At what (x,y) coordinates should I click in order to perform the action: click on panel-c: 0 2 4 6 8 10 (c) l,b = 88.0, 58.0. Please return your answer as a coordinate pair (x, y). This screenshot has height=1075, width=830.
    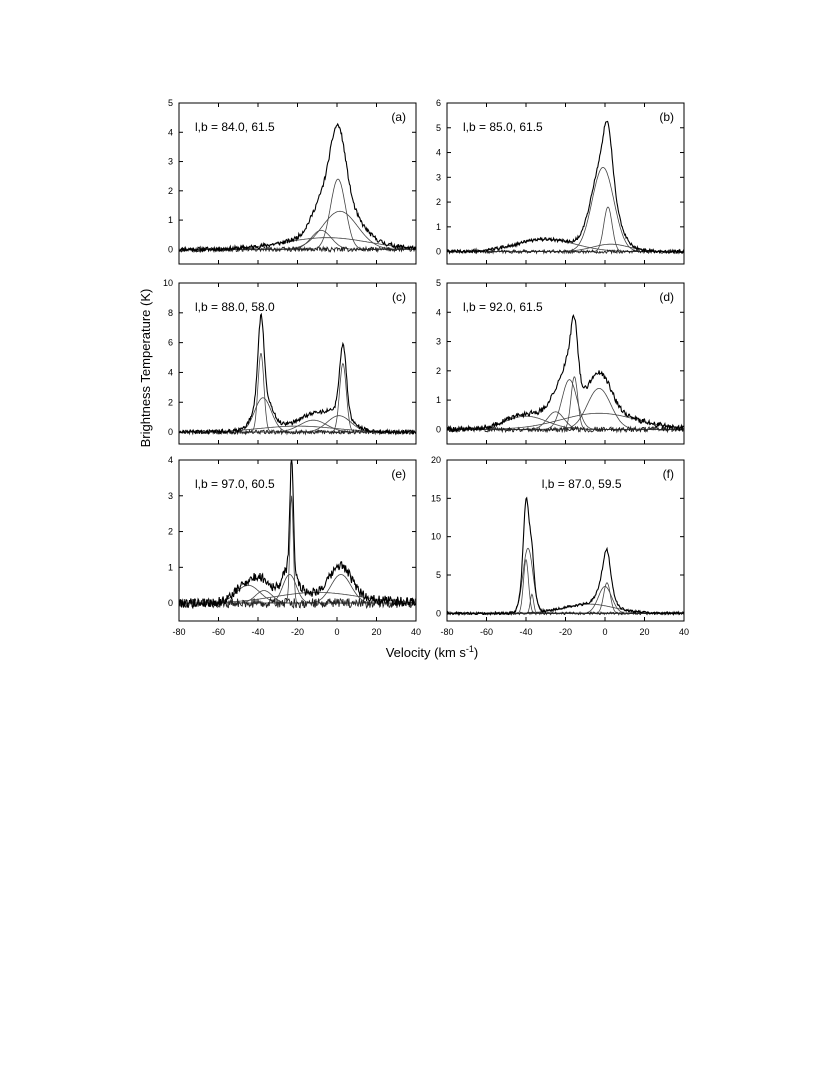
    Looking at the image, I should click on (290, 361).